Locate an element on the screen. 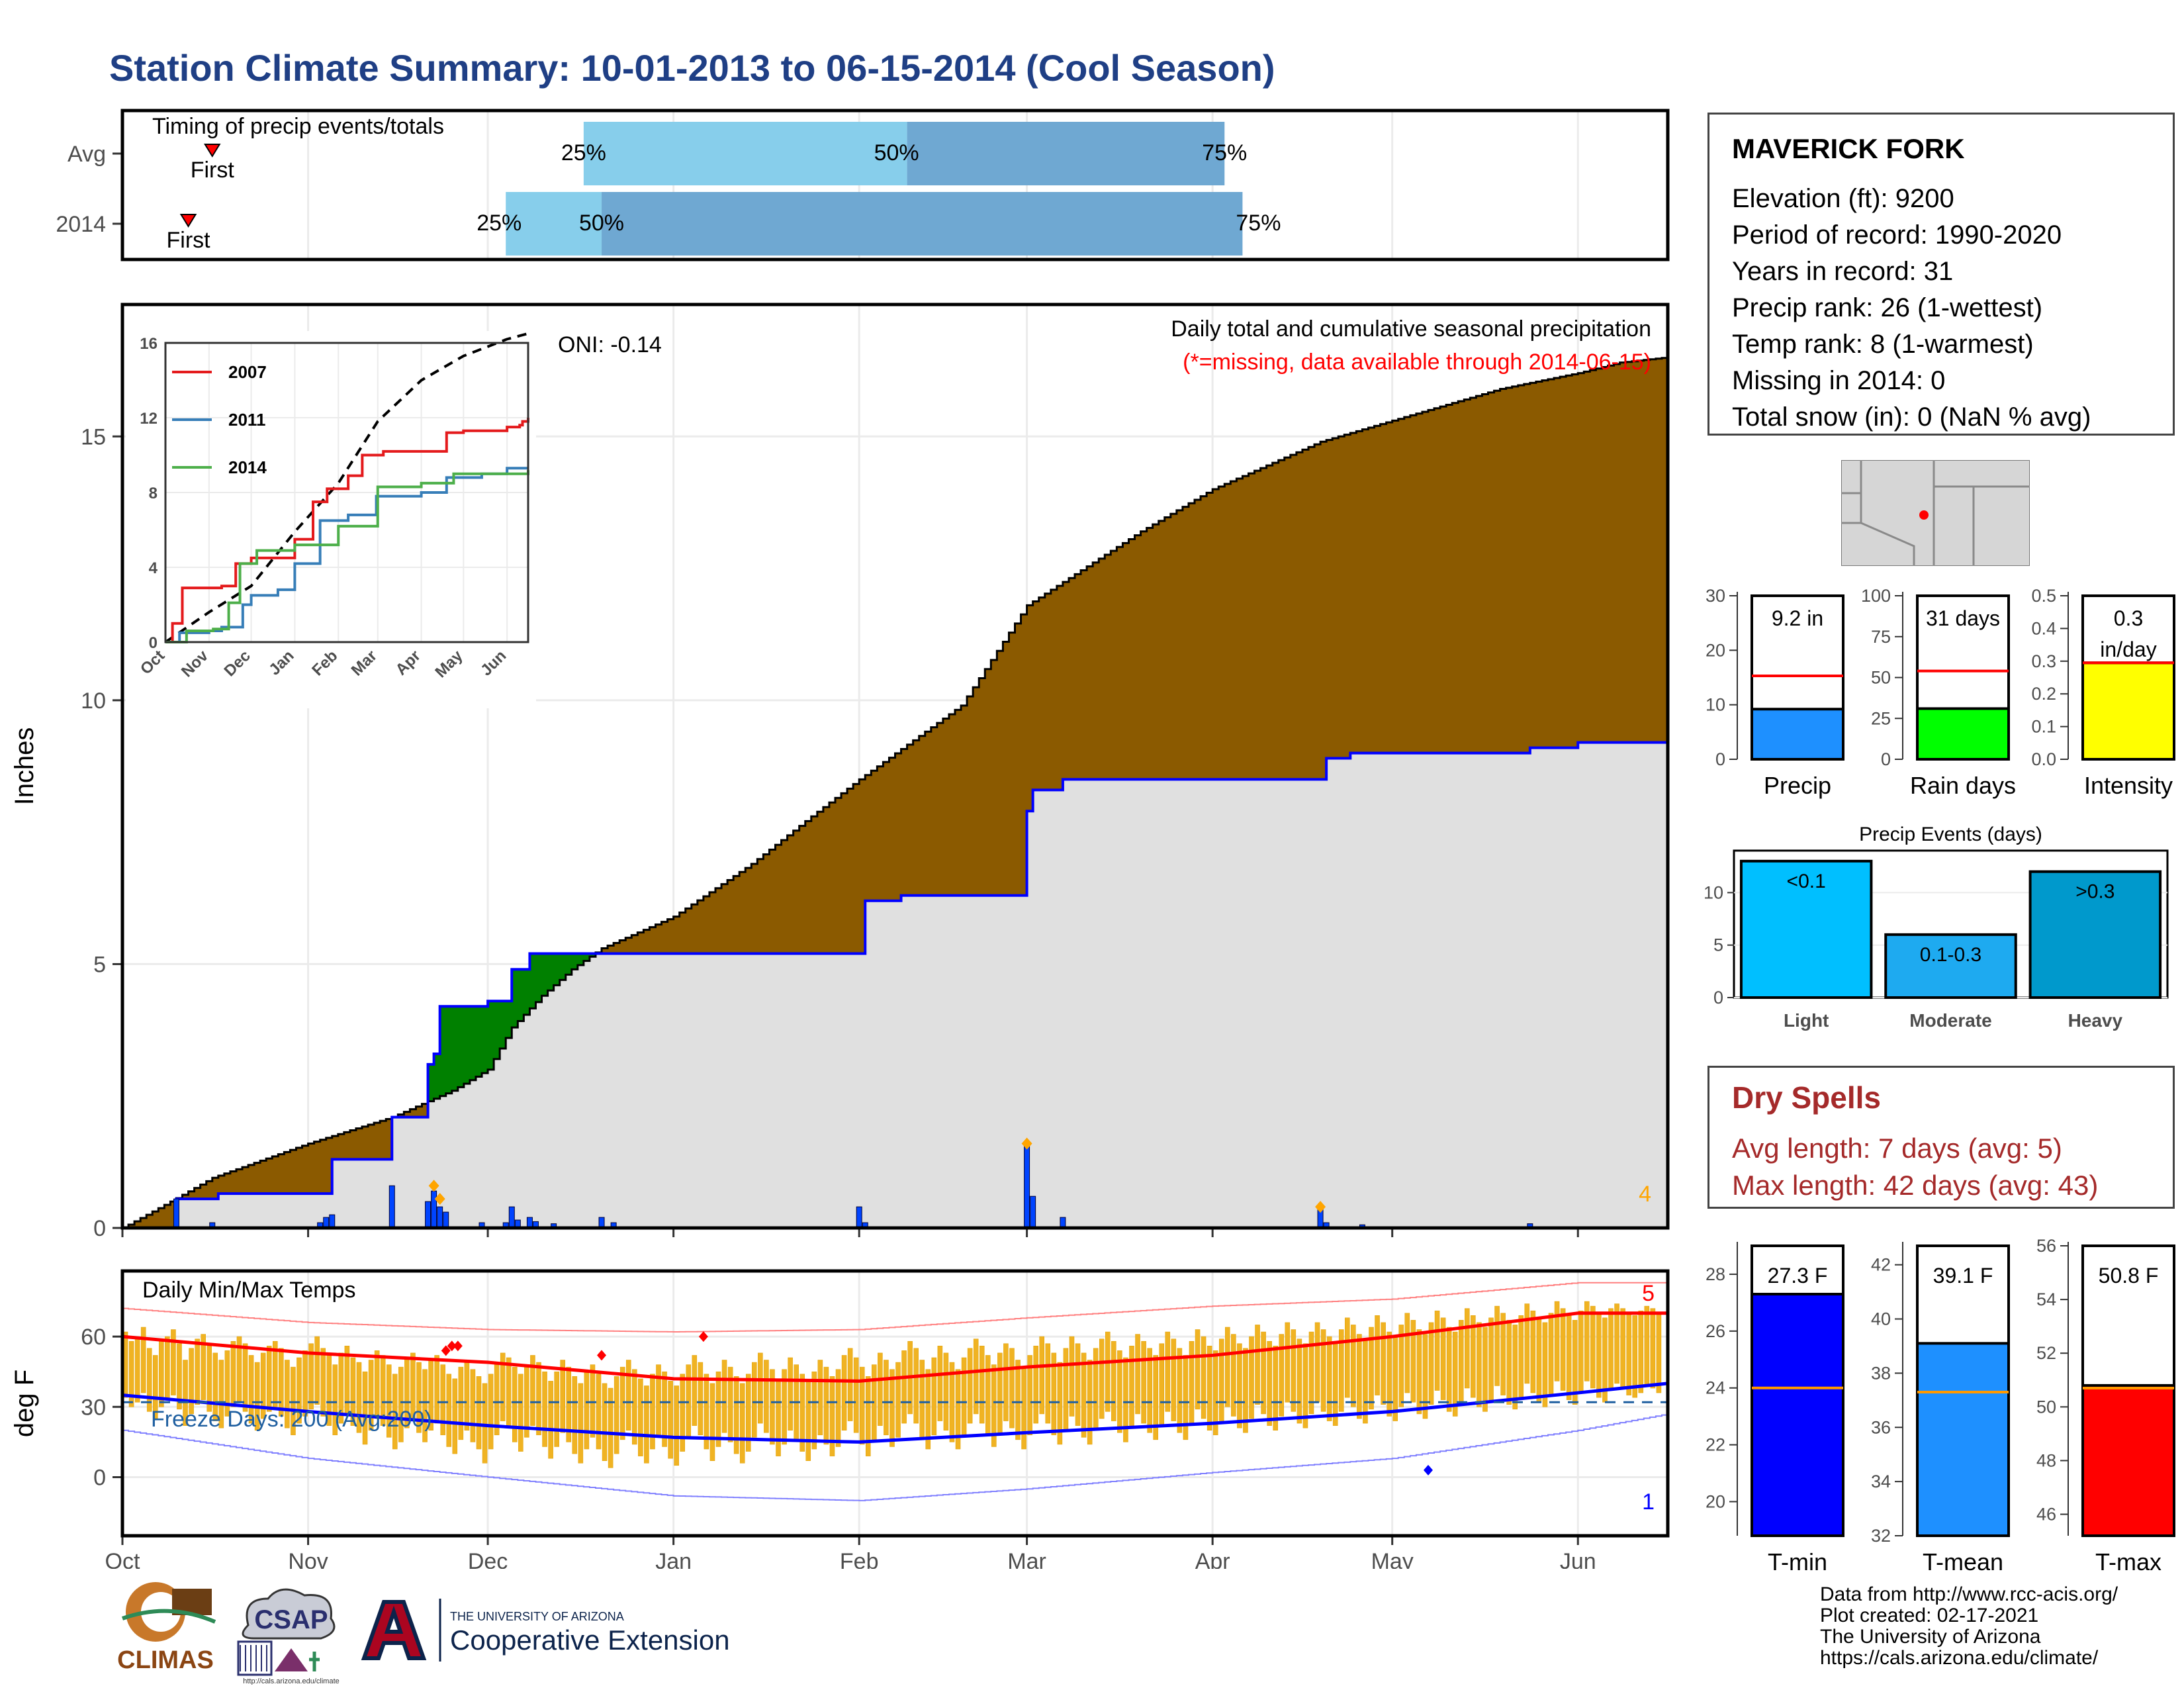  inset-series-2014 is located at coordinates (347, 556).